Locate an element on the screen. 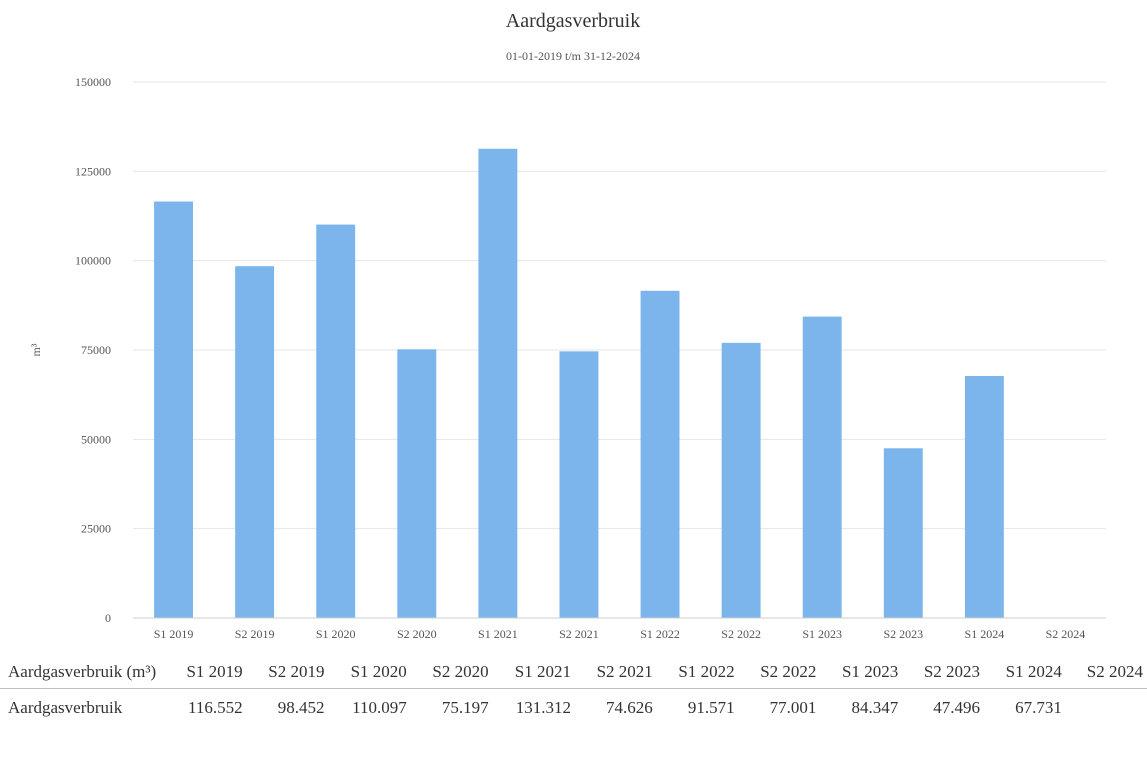  x-tick-label: S1 2019 is located at coordinates (174, 634).